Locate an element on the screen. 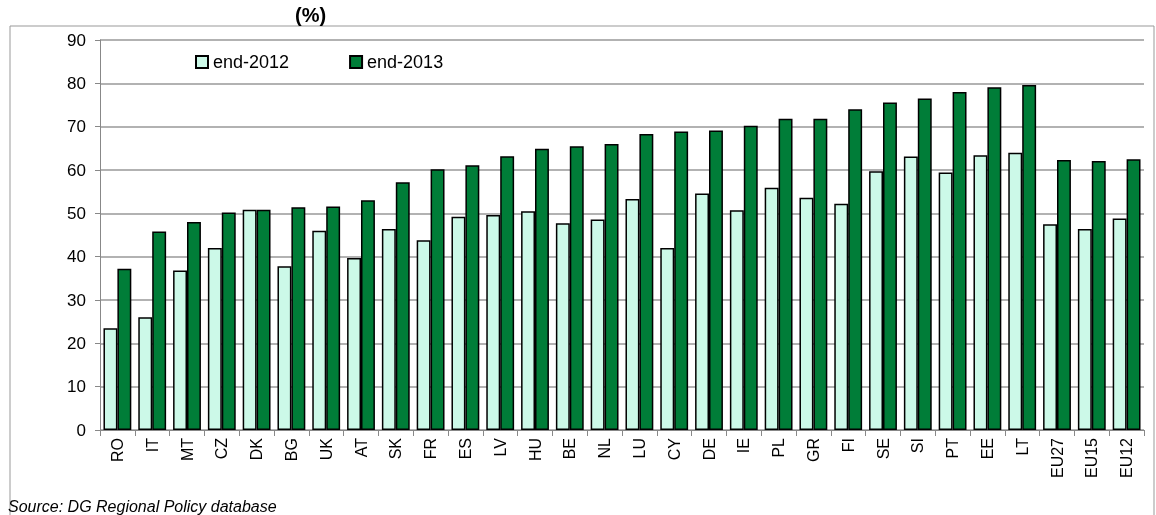 This screenshot has width=1156, height=515. x-tick-label: GR is located at coordinates (813, 450).